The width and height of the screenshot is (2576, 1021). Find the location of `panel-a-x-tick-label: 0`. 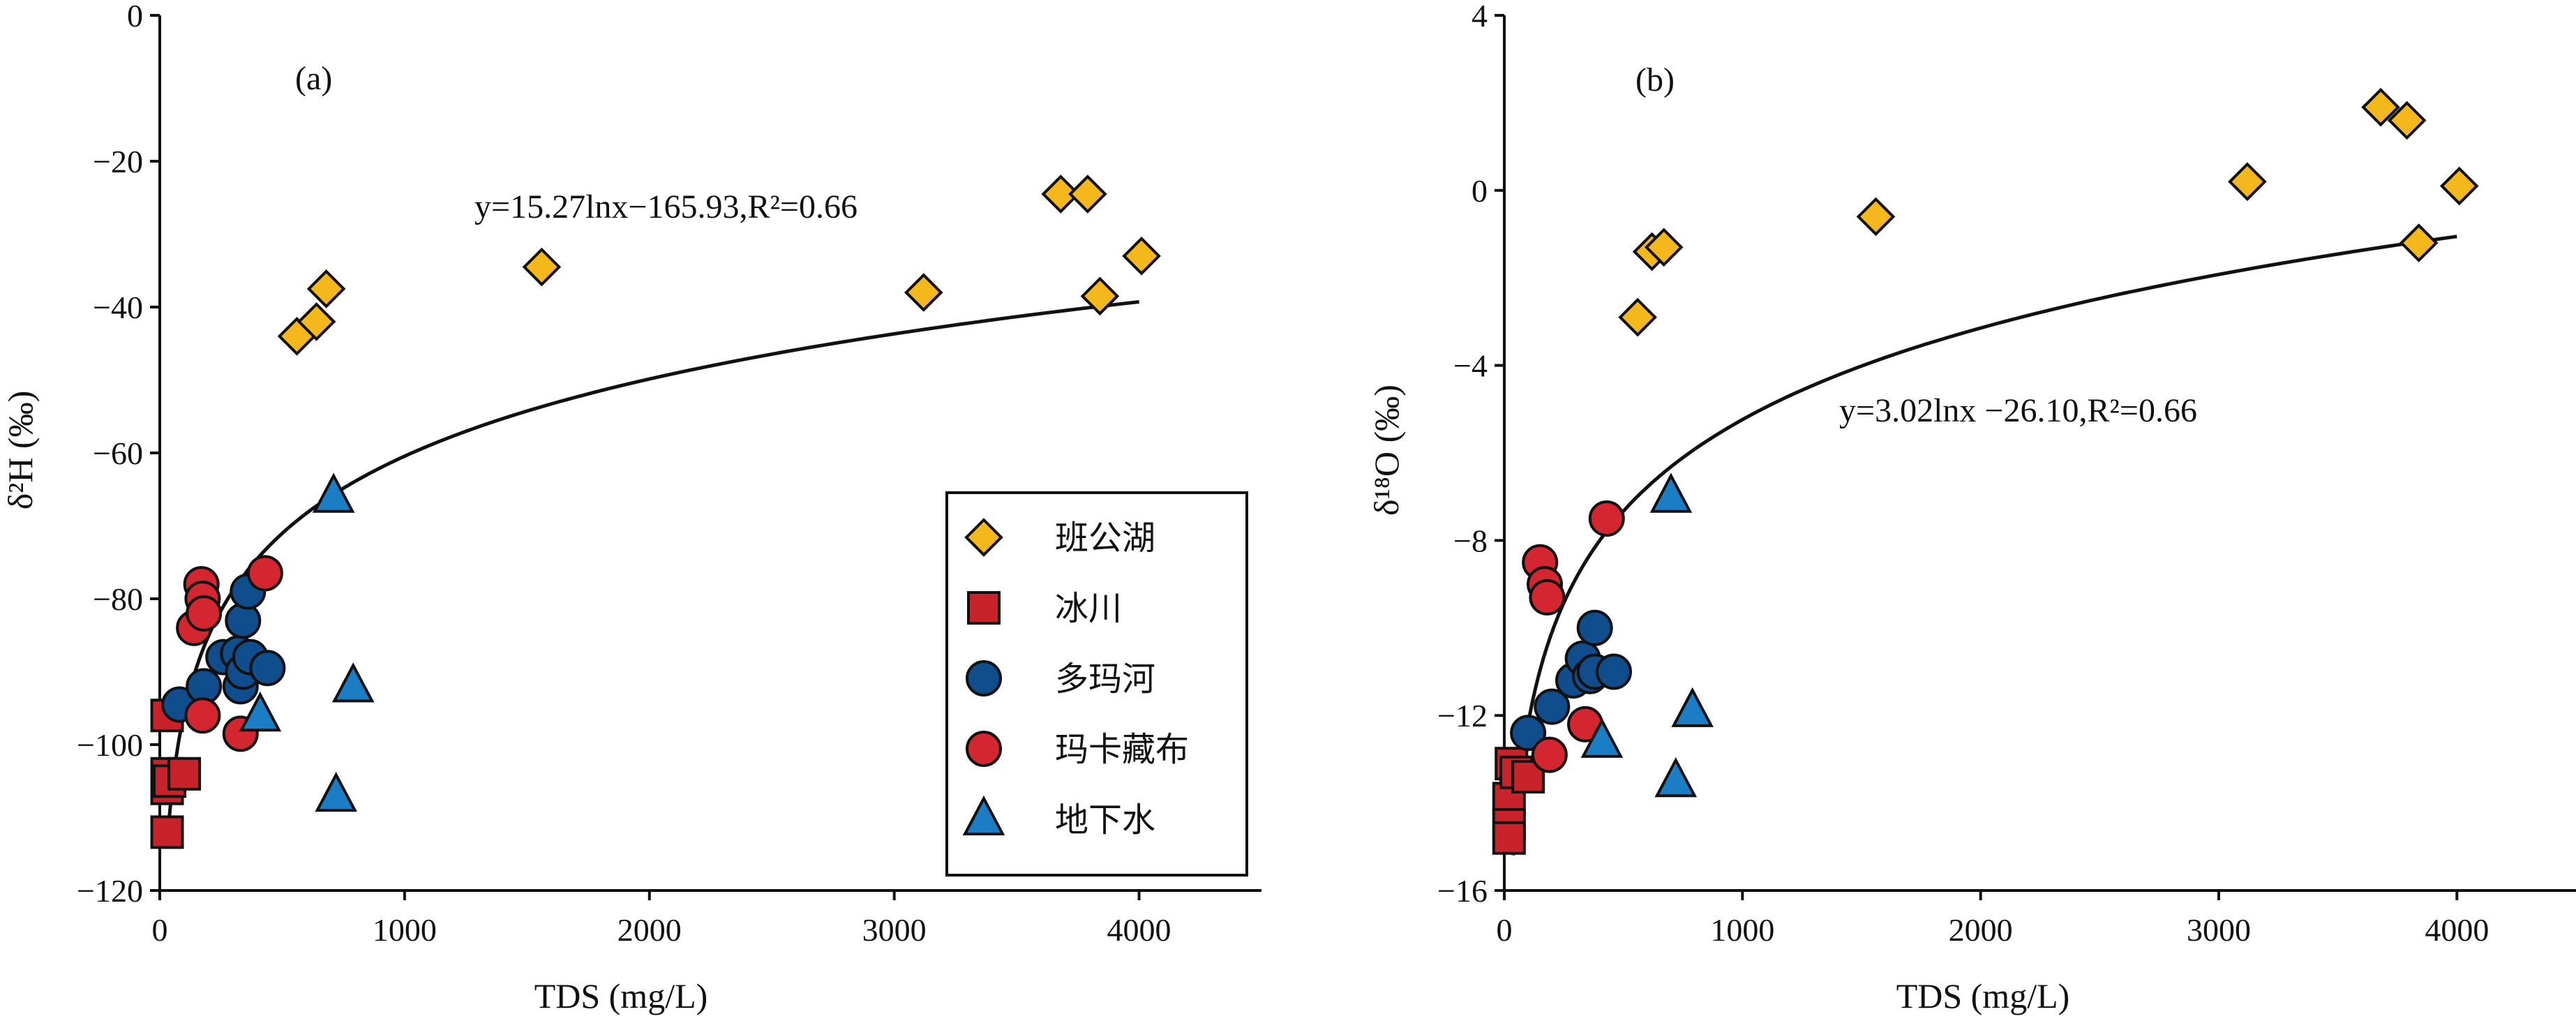

panel-a-x-tick-label: 0 is located at coordinates (160, 930).